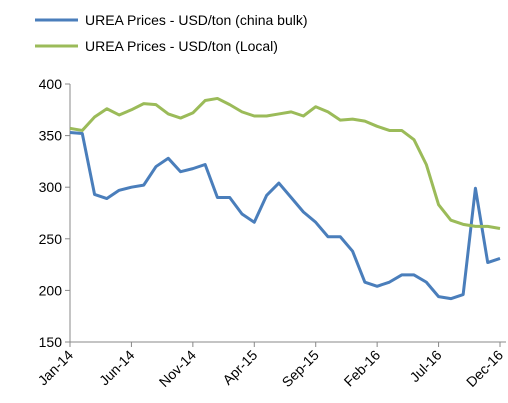 The height and width of the screenshot is (403, 508). I want to click on legend-label: UREA Prices - USD/ton (Local), so click(181, 46).